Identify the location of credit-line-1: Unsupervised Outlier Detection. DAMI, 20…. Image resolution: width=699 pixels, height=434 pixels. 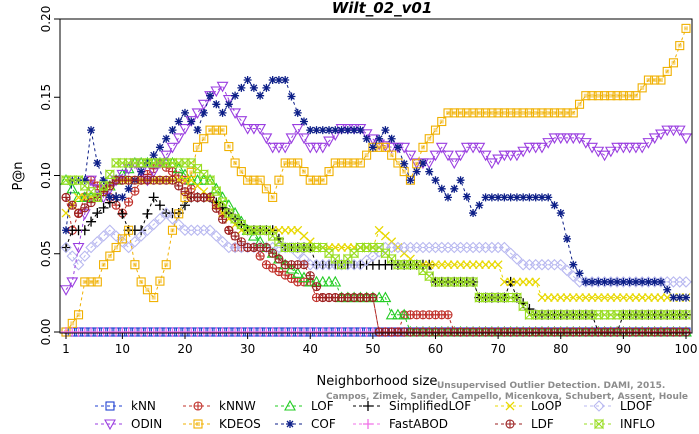
(551, 386).